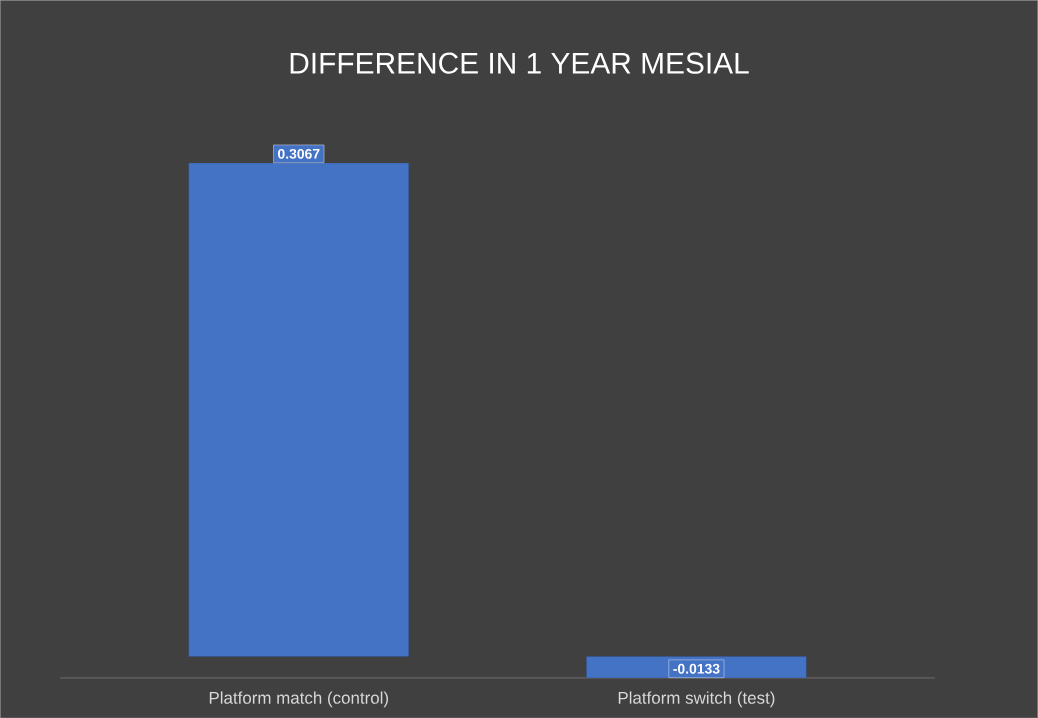 This screenshot has height=718, width=1038. Describe the element at coordinates (696, 668) in the screenshot. I see `data-label: -0.0133` at that location.